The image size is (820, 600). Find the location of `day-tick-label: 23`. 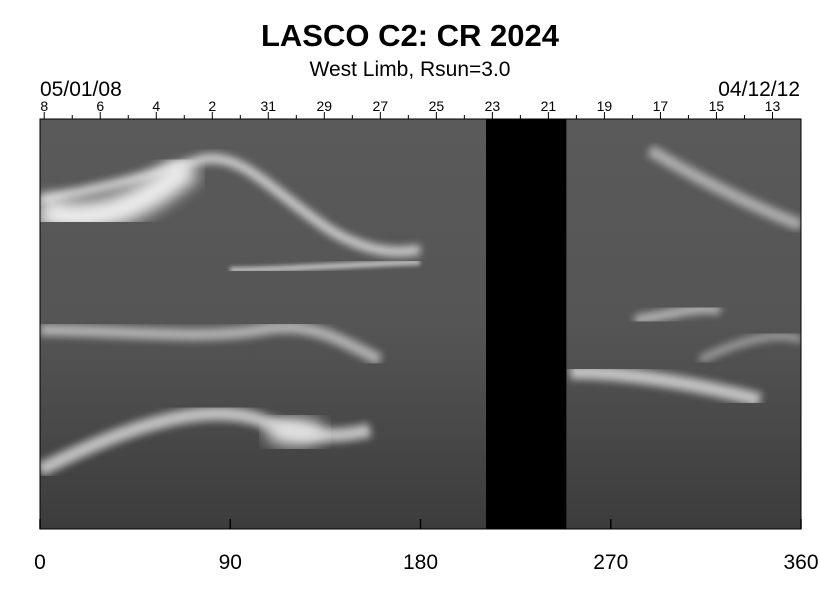

day-tick-label: 23 is located at coordinates (493, 106).